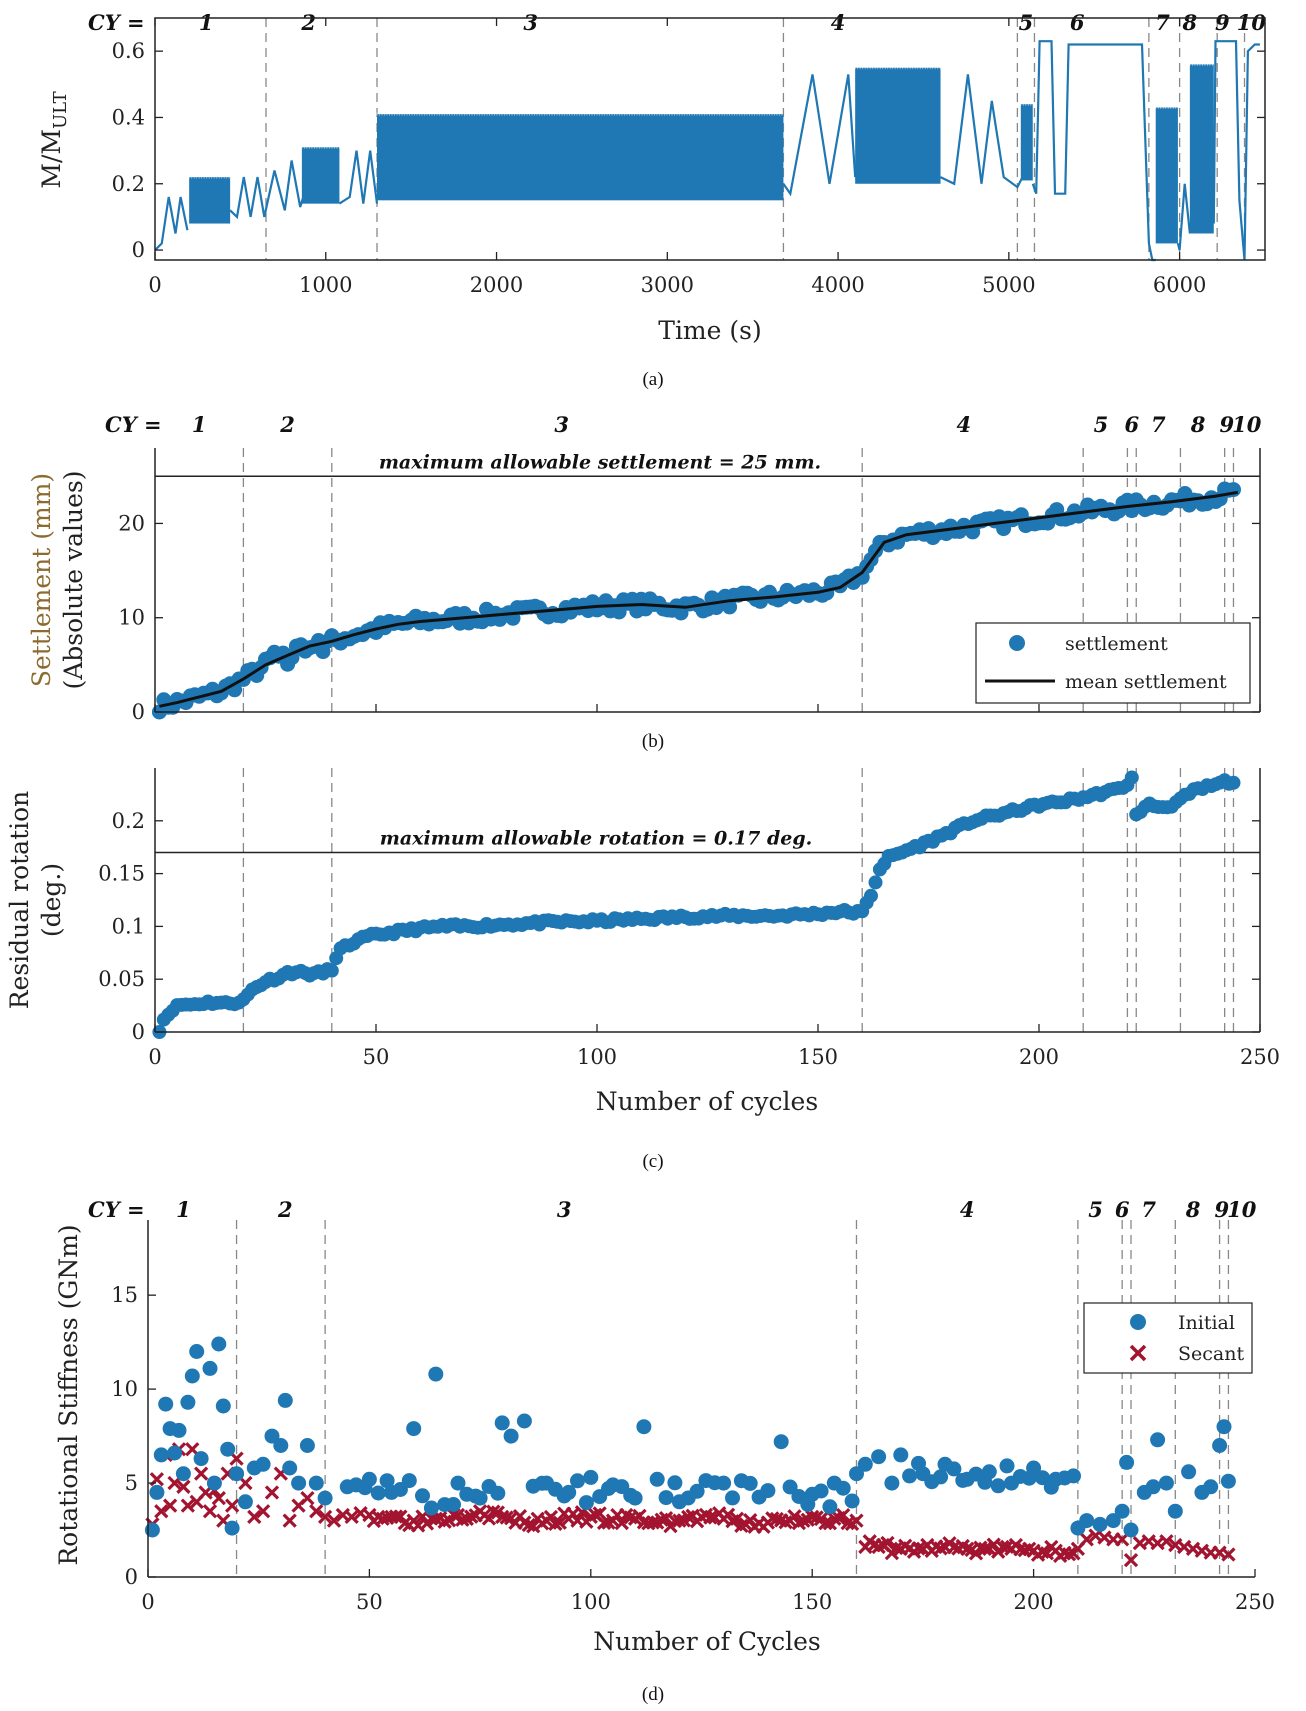 This screenshot has width=1306, height=1711. What do you see at coordinates (1026, 22) in the screenshot?
I see `cy-label-5: 5` at bounding box center [1026, 22].